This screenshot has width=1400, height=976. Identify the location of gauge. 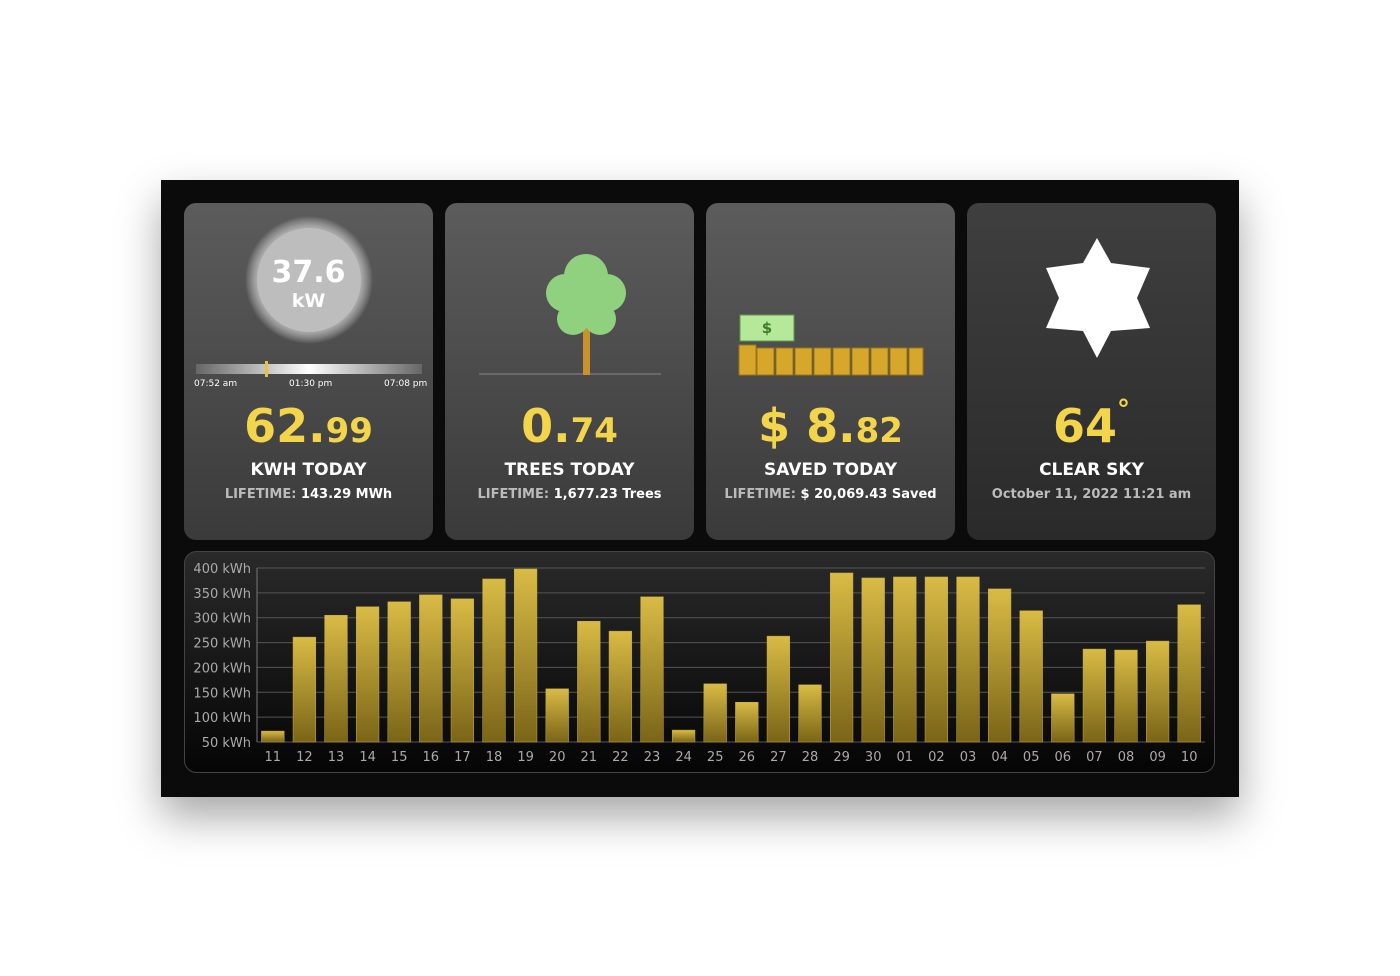
(309, 296).